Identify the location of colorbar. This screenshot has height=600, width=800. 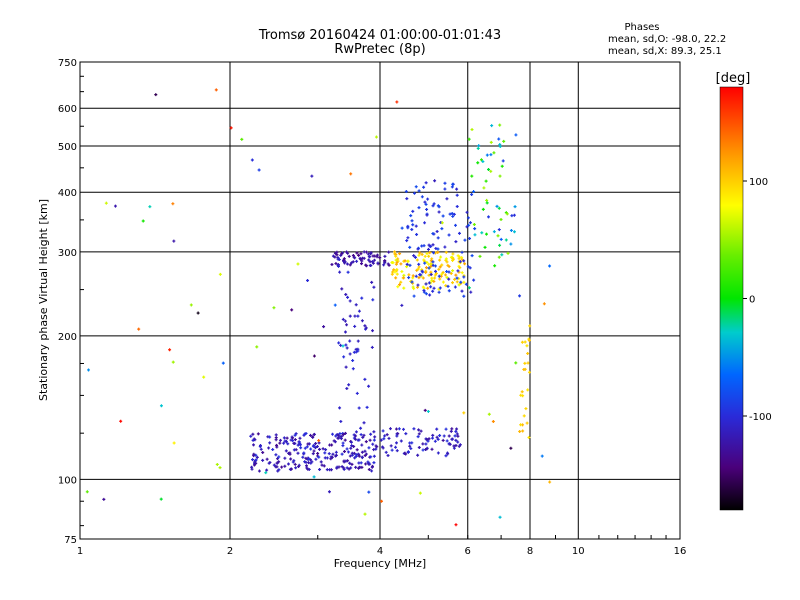
(731, 298).